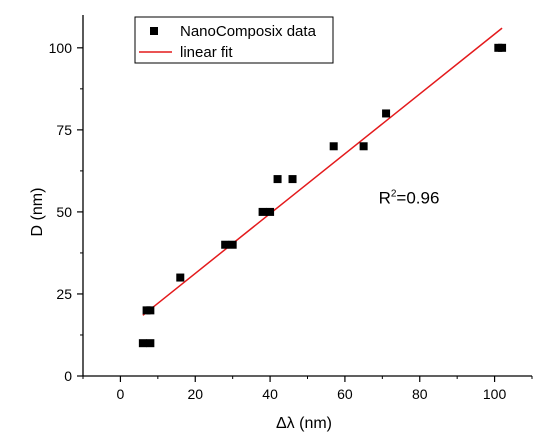 This screenshot has width=550, height=447. What do you see at coordinates (394, 194) in the screenshot?
I see `r-squared-sup: 2` at bounding box center [394, 194].